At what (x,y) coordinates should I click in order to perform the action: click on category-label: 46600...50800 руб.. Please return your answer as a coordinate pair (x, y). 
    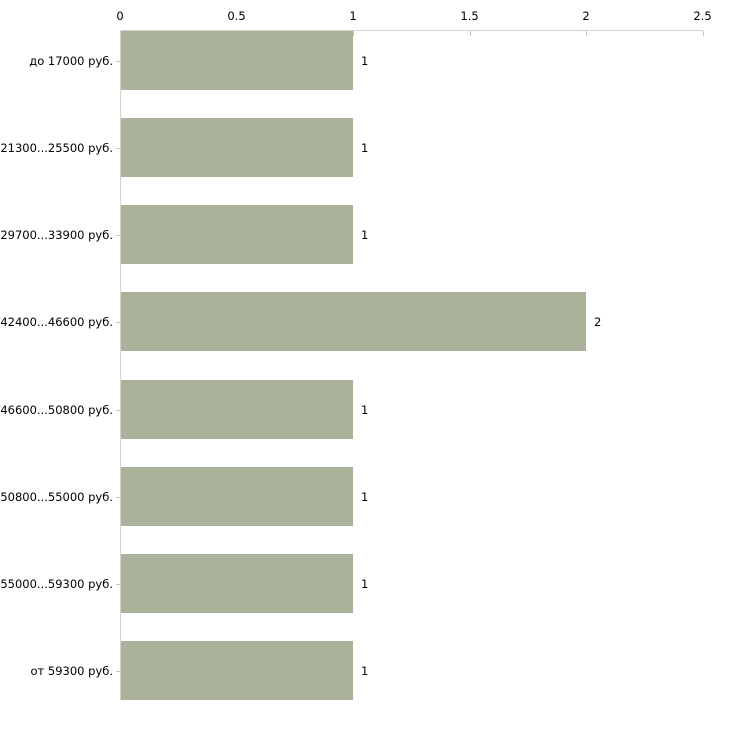
    Looking at the image, I should click on (56, 409).